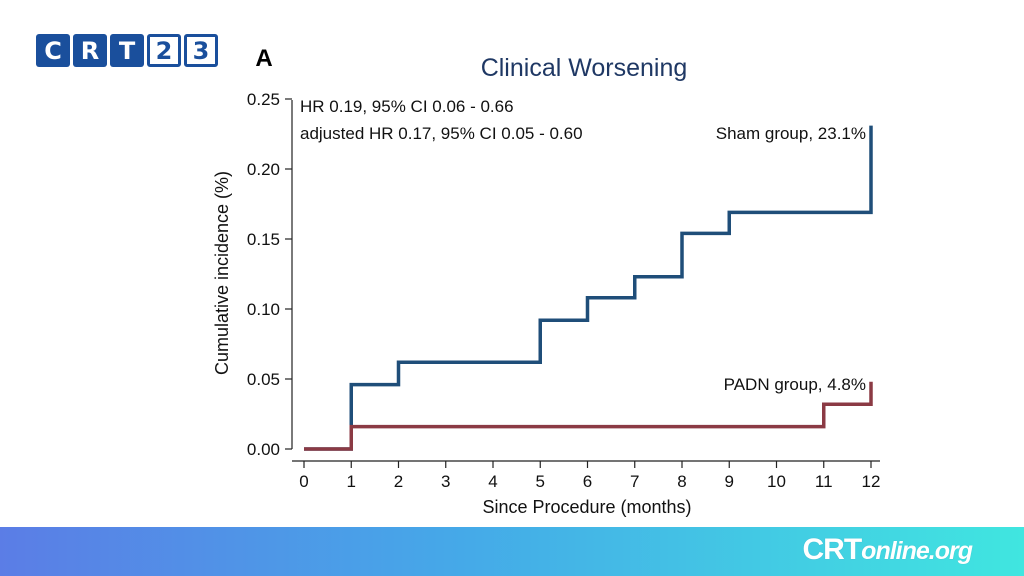  Describe the element at coordinates (53, 50) in the screenshot. I see `logo-letter-c: C` at that location.